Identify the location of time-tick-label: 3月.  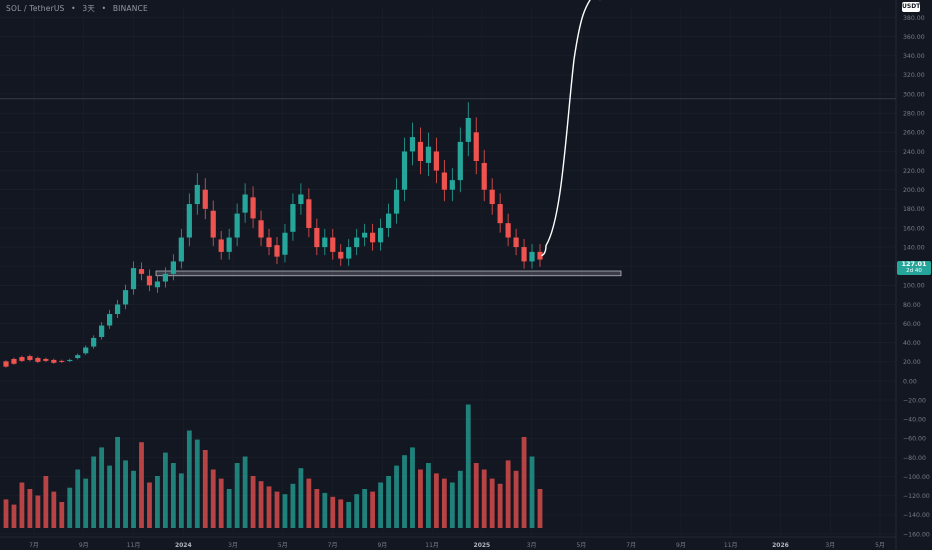
(233, 545).